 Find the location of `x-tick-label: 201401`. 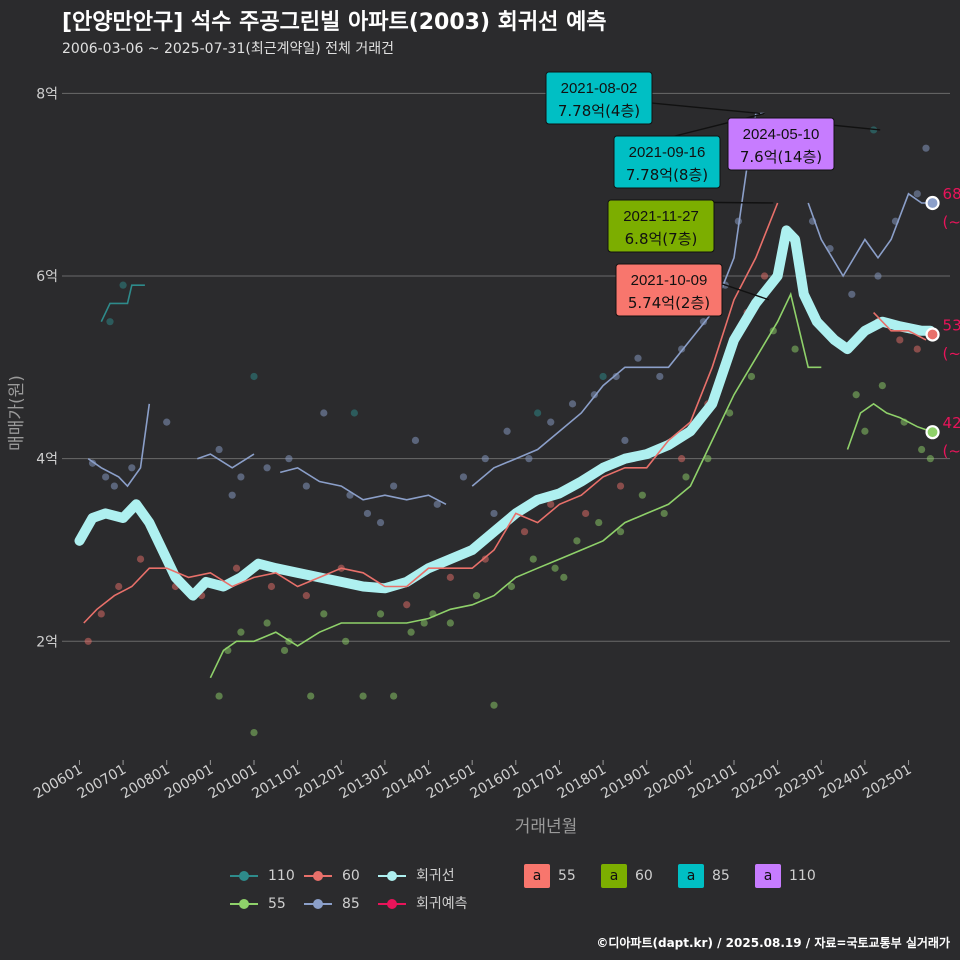

x-tick-label: 201401 is located at coordinates (407, 782).